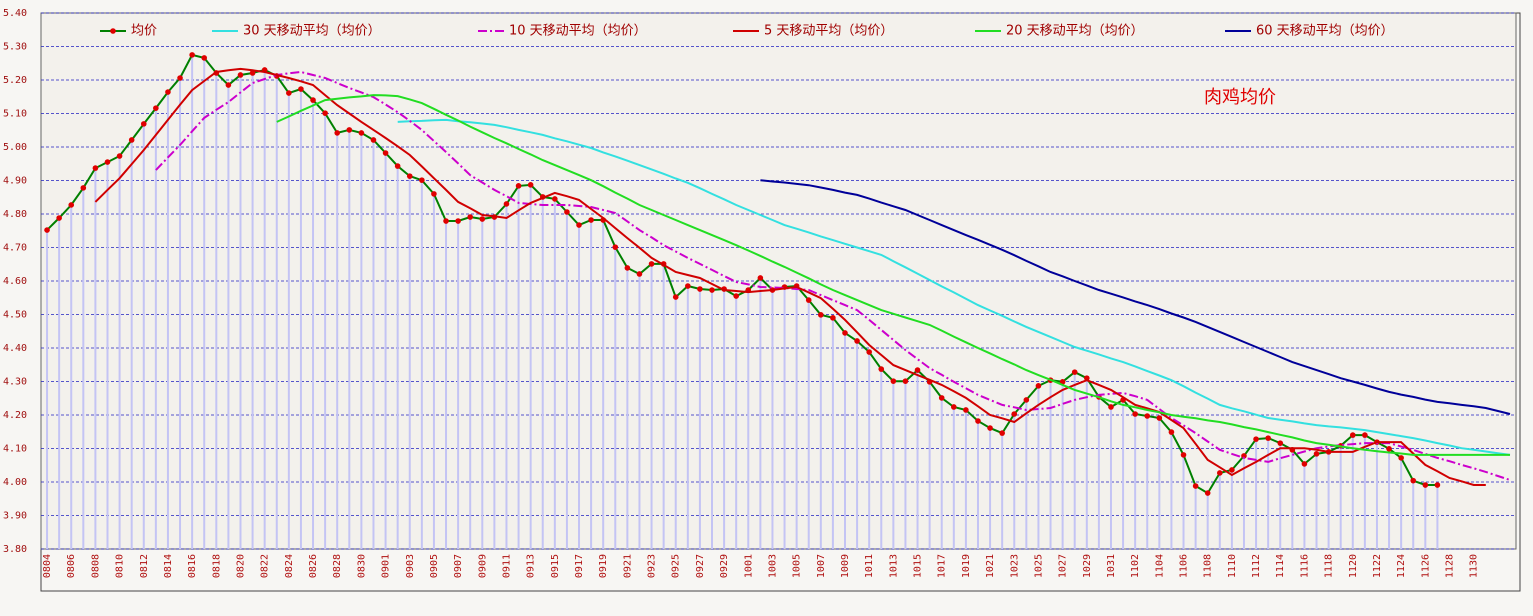 The image size is (1533, 616). Describe the element at coordinates (990, 566) in the screenshot. I see `x-tick-label: 1021` at that location.